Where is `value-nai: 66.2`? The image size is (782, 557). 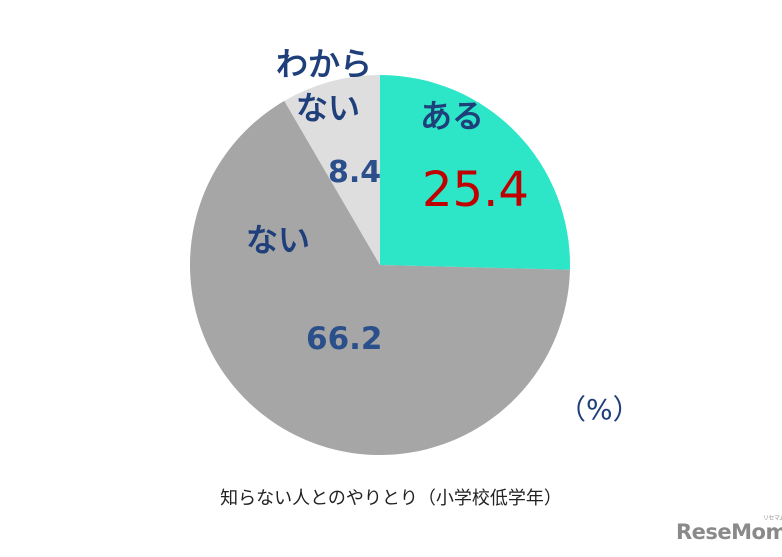 value-nai: 66.2 is located at coordinates (344, 339).